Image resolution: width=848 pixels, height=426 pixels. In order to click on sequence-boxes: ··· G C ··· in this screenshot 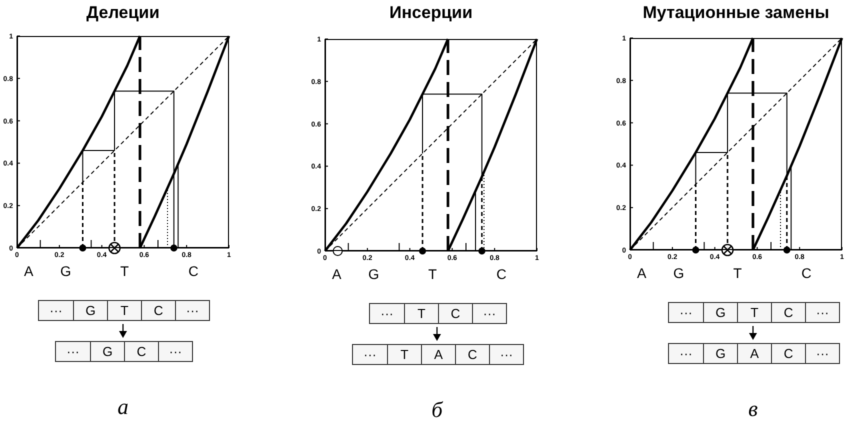, I will do `click(124, 351)`.